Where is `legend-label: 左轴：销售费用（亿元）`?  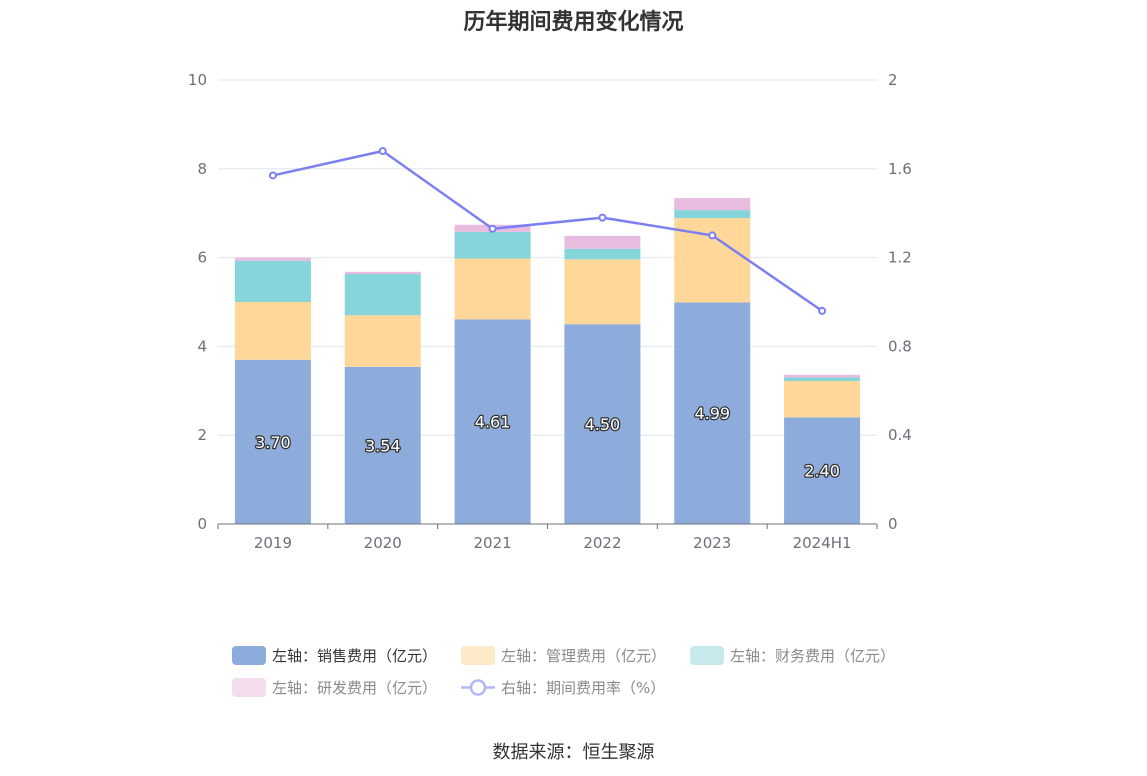 legend-label: 左轴：销售费用（亿元） is located at coordinates (355, 655).